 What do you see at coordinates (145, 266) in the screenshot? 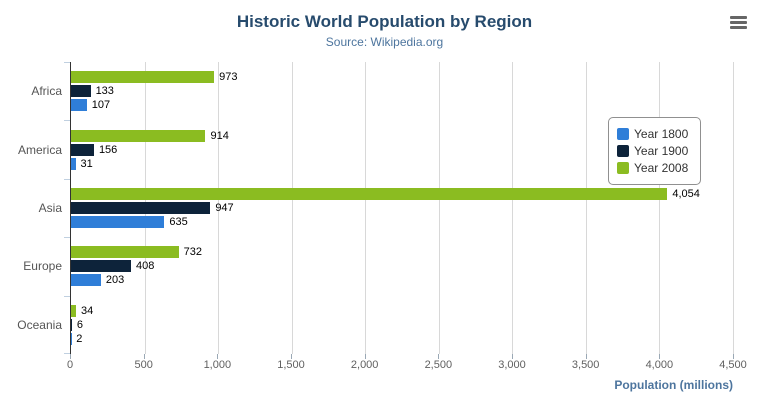
I see `bar-value-label: 408` at bounding box center [145, 266].